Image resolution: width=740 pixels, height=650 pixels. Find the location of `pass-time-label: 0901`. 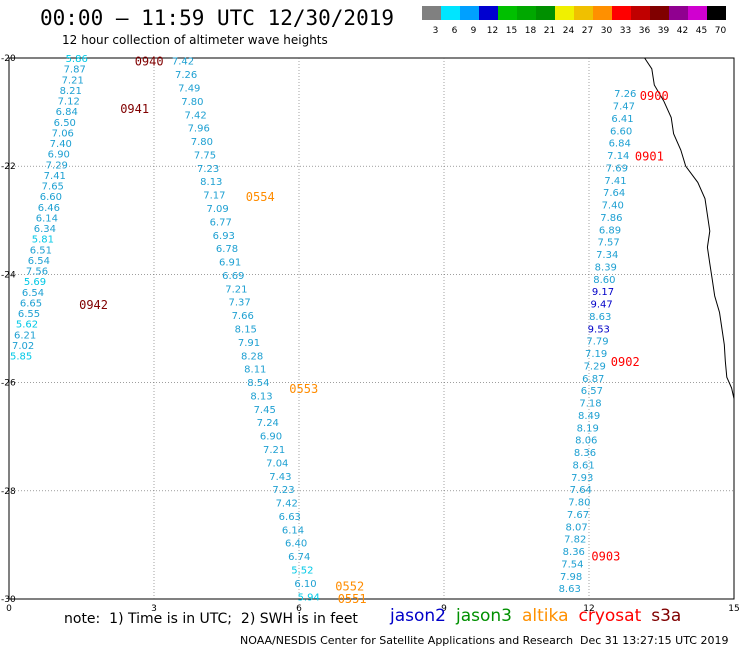

pass-time-label: 0901 is located at coordinates (649, 156).